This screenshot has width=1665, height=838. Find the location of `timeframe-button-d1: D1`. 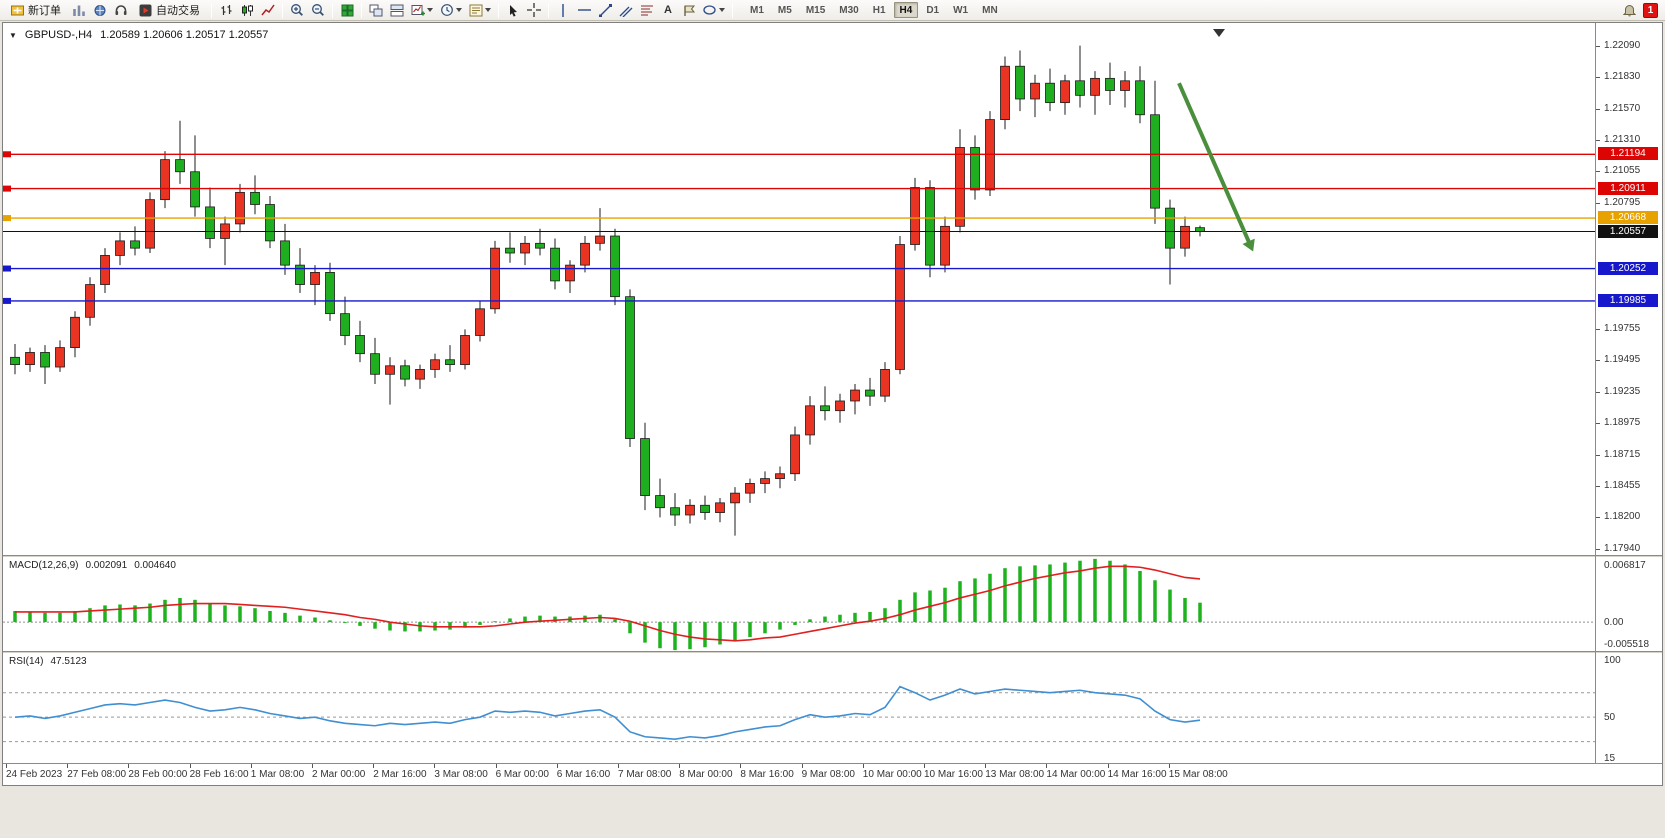

timeframe-button-d1: D1 is located at coordinates (933, 10).